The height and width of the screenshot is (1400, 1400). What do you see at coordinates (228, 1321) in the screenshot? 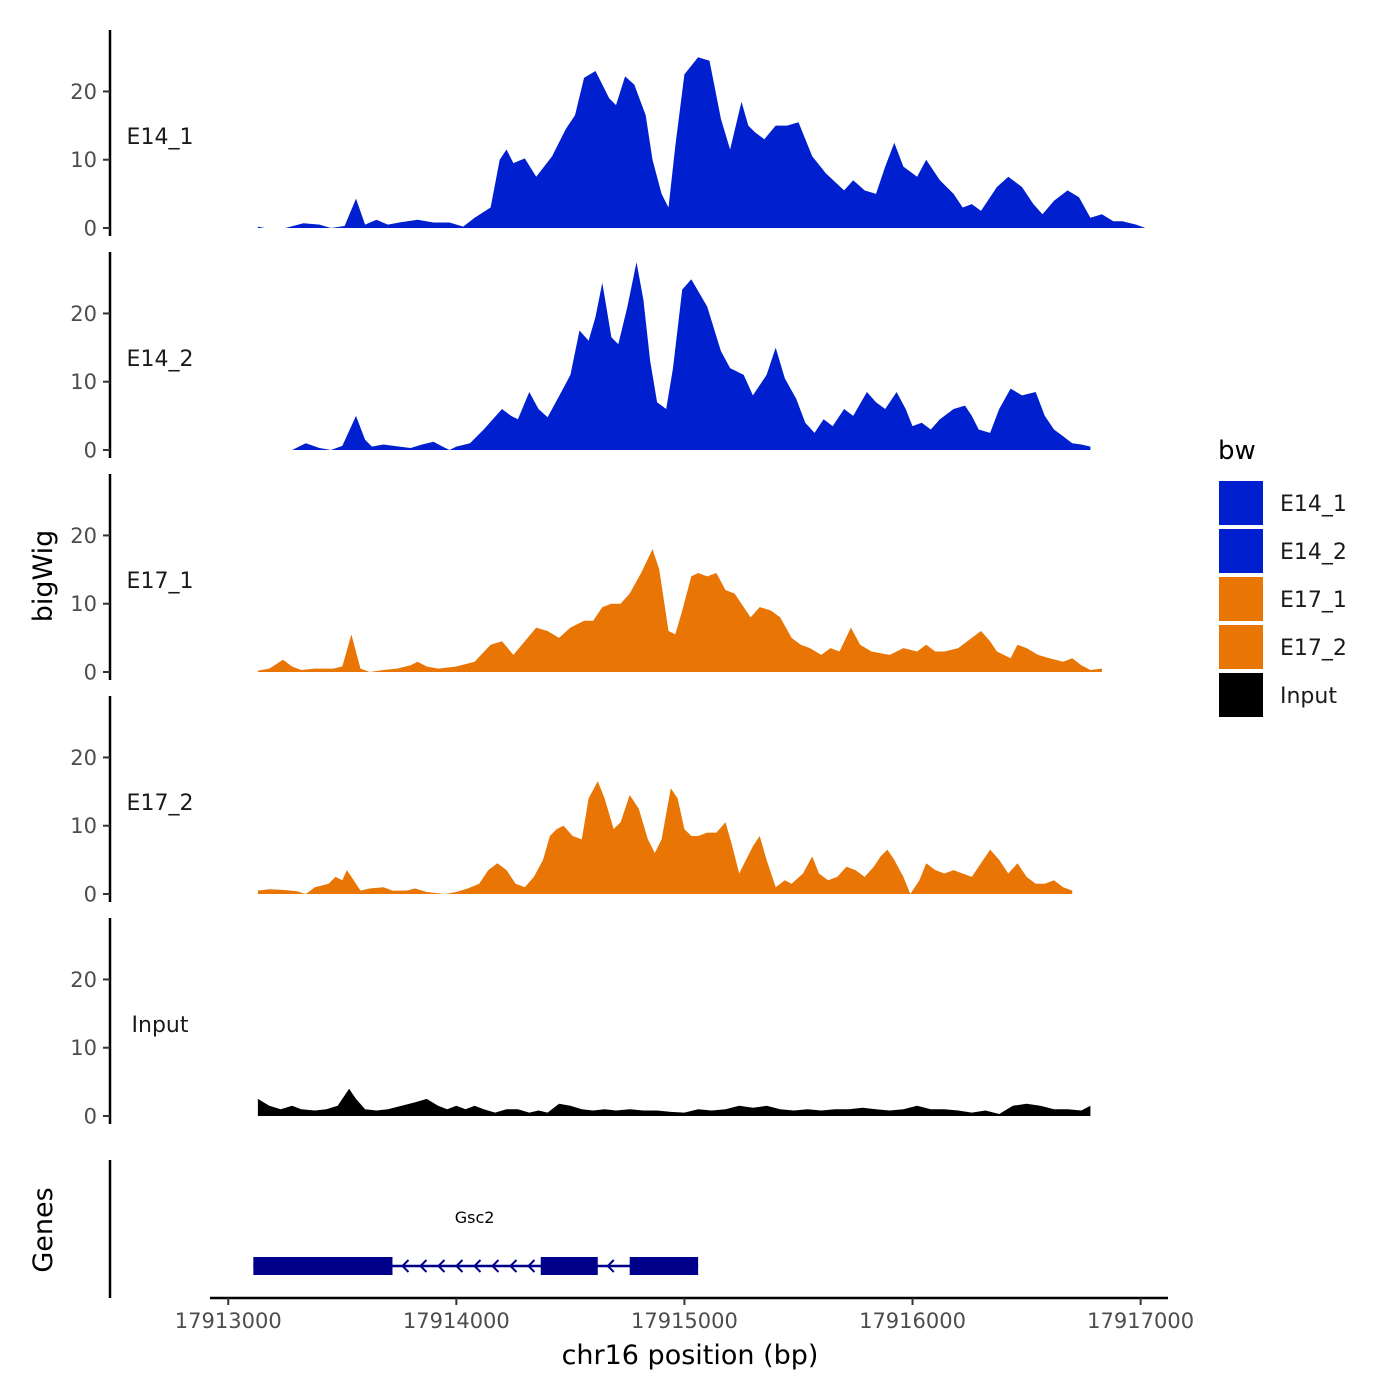
I see `x-tick-label: 17913000` at bounding box center [228, 1321].